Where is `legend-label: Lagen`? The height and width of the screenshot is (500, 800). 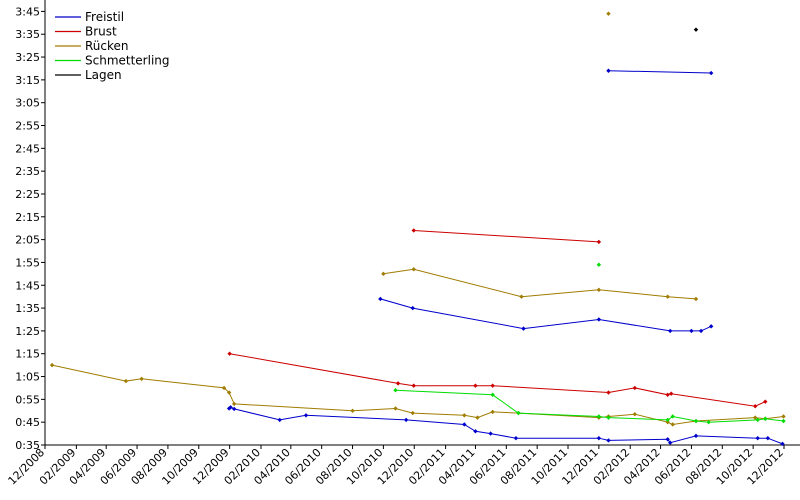
legend-label: Lagen is located at coordinates (103, 75).